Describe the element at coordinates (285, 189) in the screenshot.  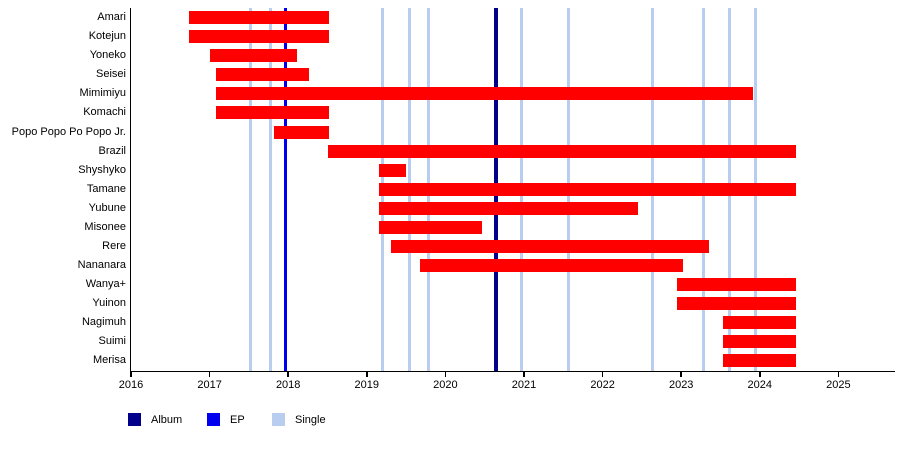
I see `release-line-ep` at that location.